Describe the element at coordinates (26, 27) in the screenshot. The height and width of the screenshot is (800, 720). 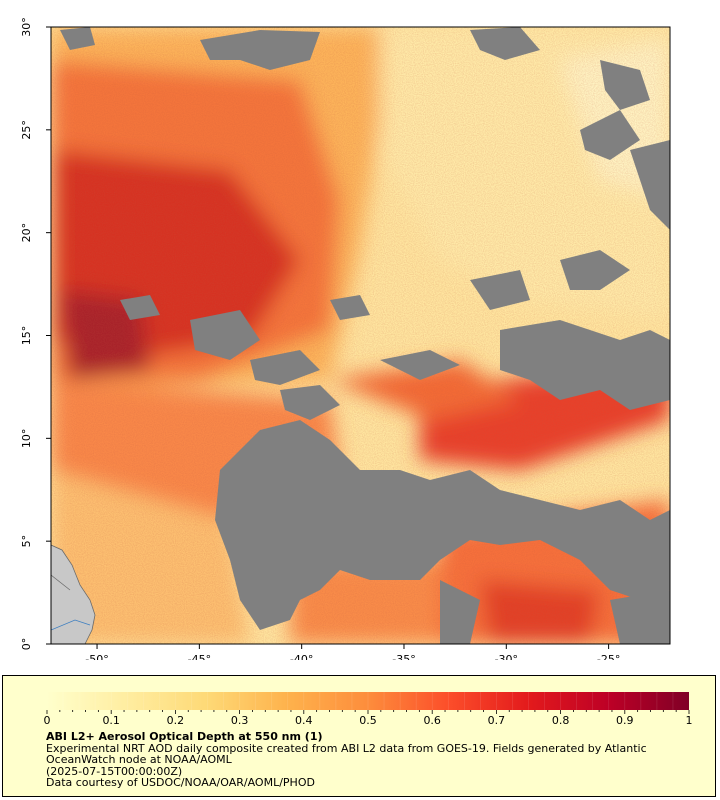
I see `y-tick-label: 30°` at that location.